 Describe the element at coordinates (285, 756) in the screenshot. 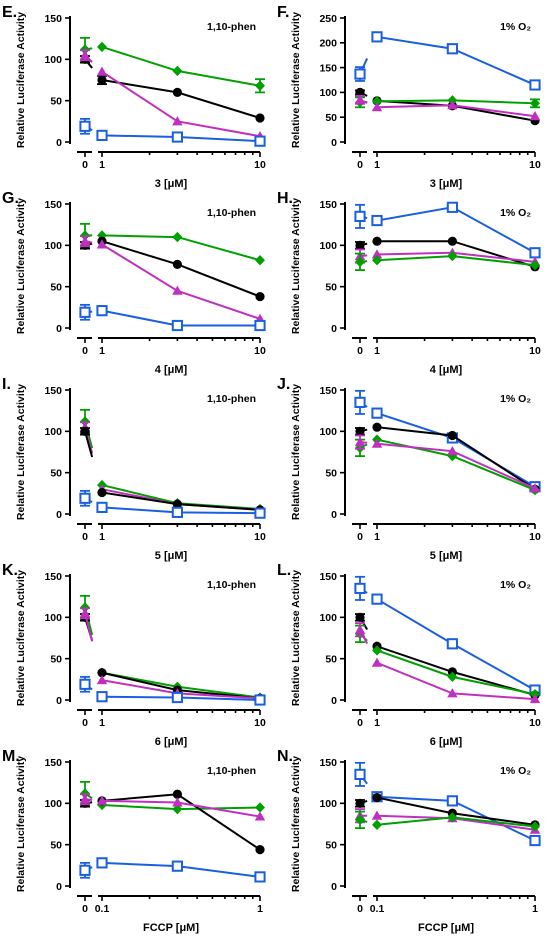

I see `panel-letter: N.` at that location.